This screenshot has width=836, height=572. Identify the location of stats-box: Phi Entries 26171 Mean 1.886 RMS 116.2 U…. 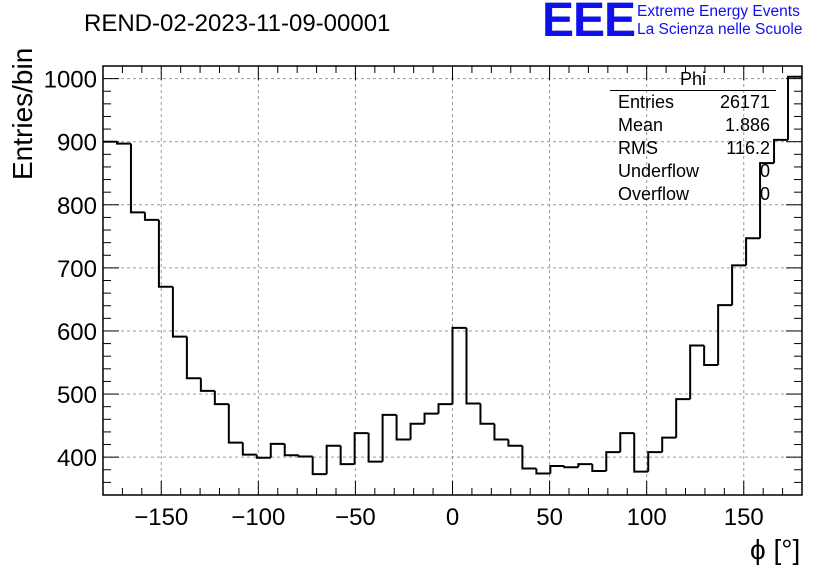
(693, 137).